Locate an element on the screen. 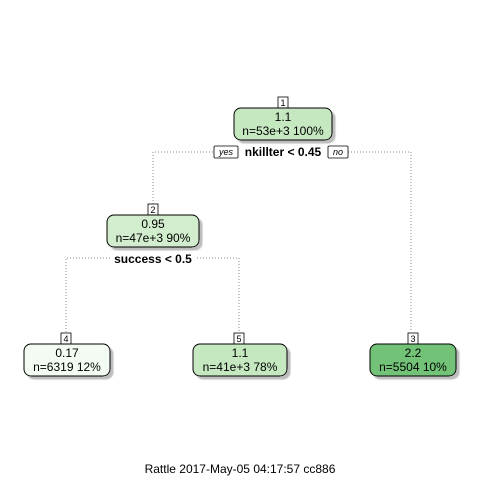 This screenshot has height=480, width=480. node-stats: n=53e+3 100% is located at coordinates (283, 131).